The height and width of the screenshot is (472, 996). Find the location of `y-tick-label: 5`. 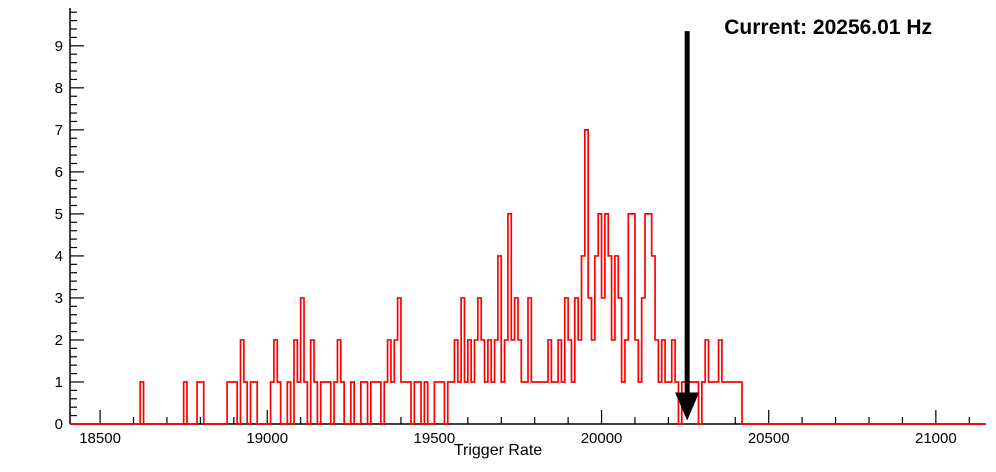

y-tick-label: 5 is located at coordinates (59, 214).